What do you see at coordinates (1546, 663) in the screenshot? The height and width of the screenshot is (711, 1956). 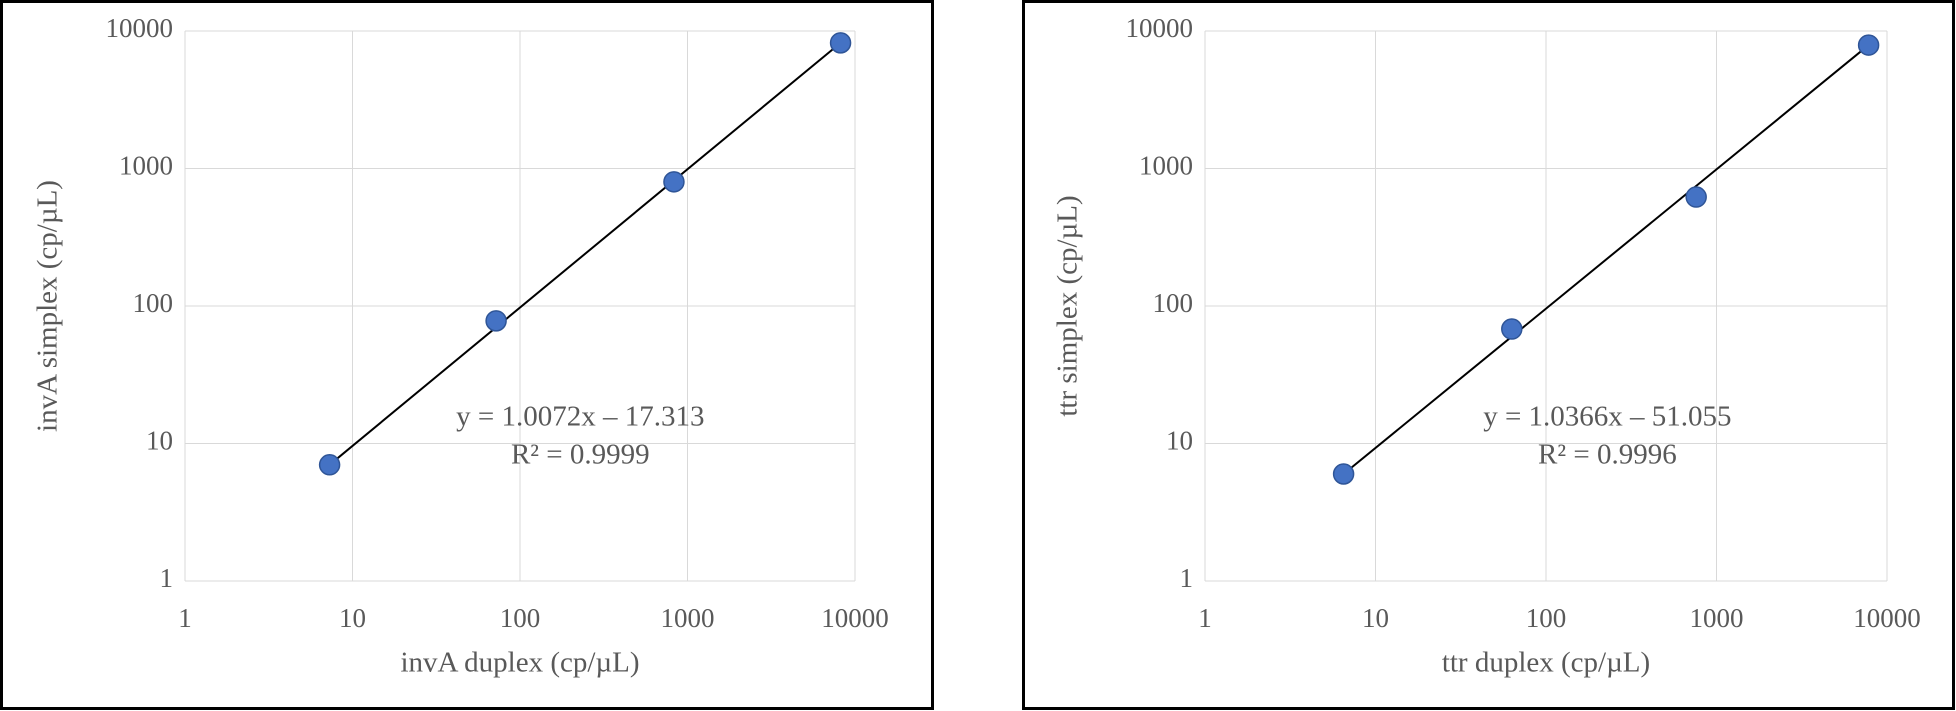 I see `x-axis-title: ttr duplex (cp/µL)` at bounding box center [1546, 663].